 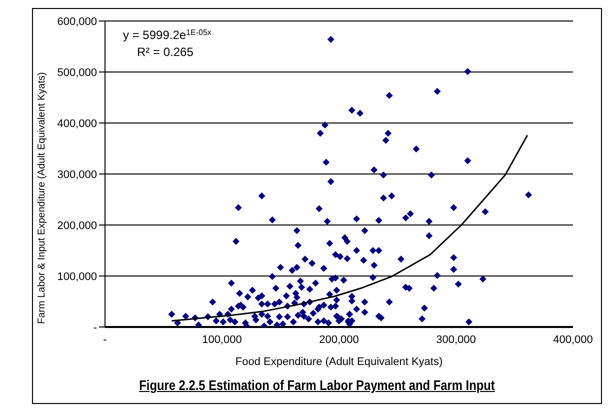 I want to click on text: Figure 2.2.5 Estimation of Farm Labor Payment and Farm Input, so click(x=317, y=385).